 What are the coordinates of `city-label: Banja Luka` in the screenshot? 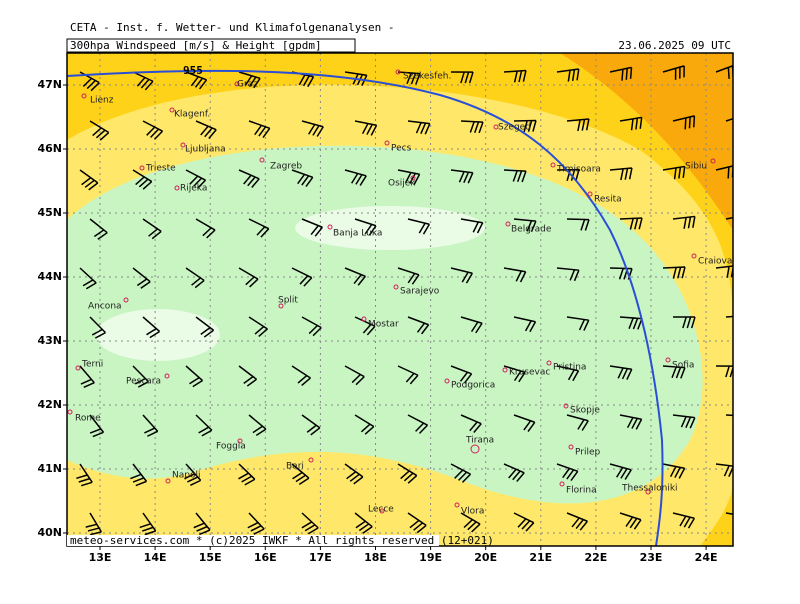 It's located at (357, 234).